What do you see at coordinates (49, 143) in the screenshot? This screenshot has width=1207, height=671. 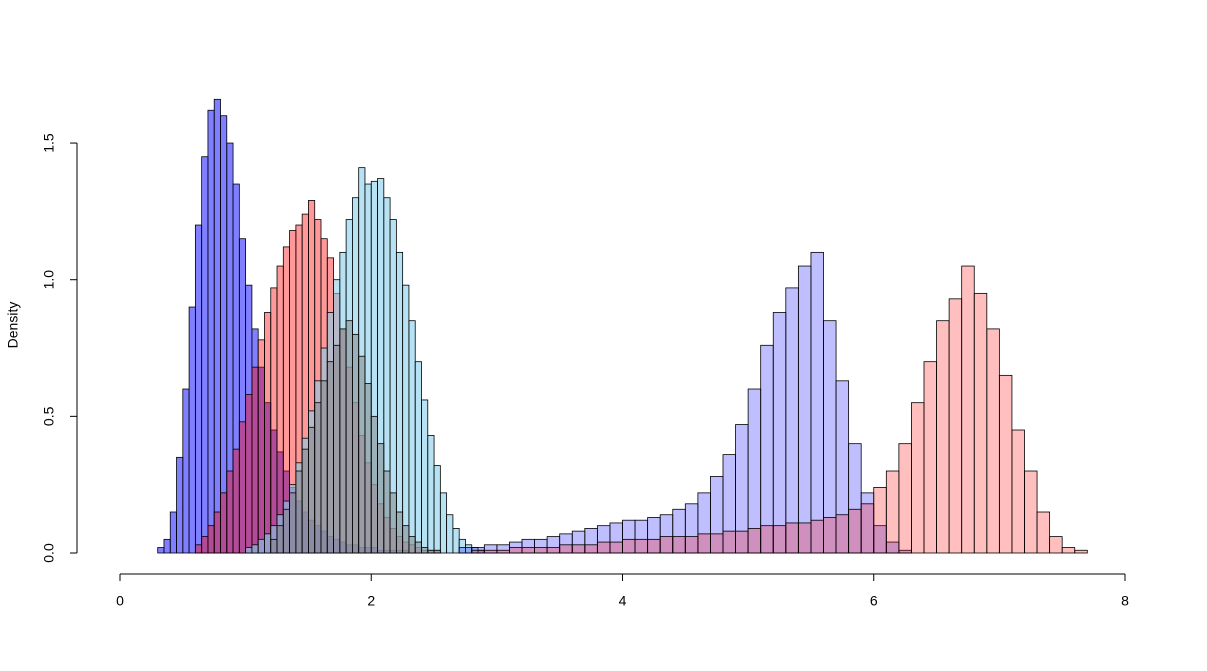 I see `y-tick-label: 1.5` at bounding box center [49, 143].